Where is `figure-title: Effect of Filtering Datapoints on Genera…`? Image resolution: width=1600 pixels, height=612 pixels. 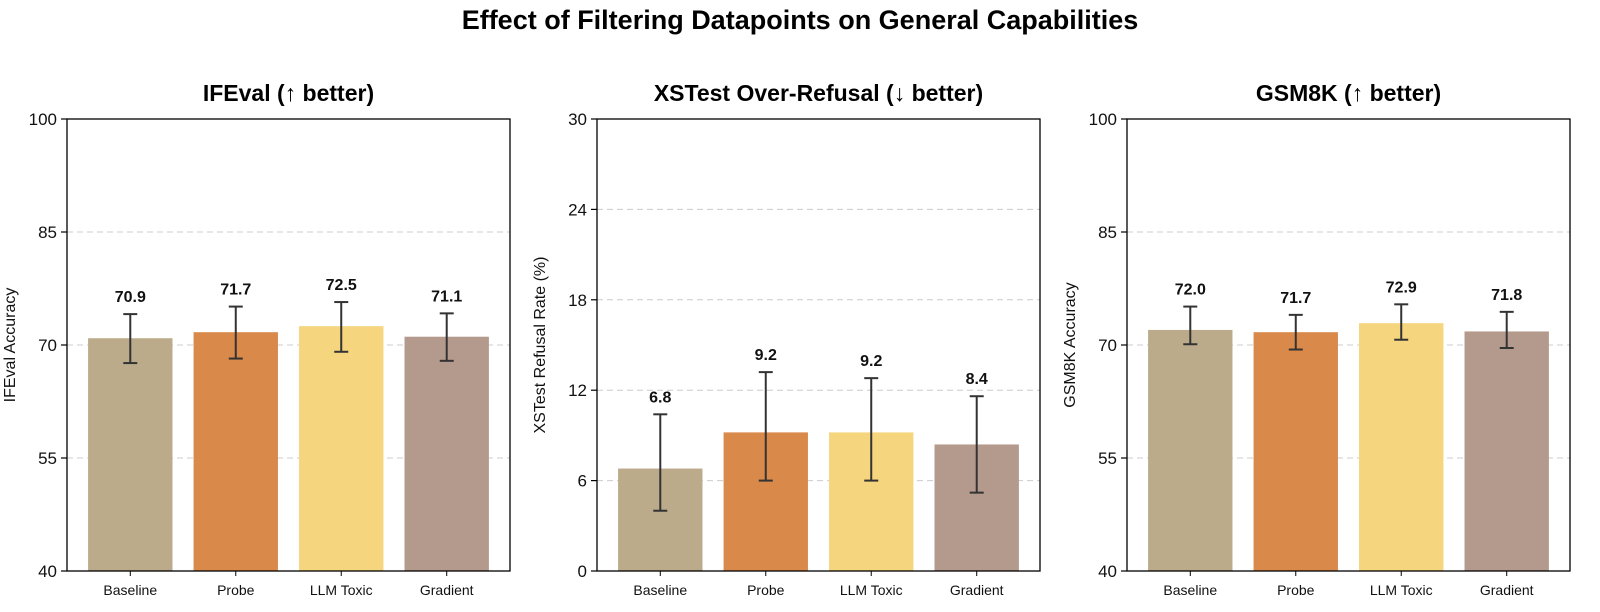
figure-title: Effect of Filtering Datapoints on Genera… is located at coordinates (800, 20).